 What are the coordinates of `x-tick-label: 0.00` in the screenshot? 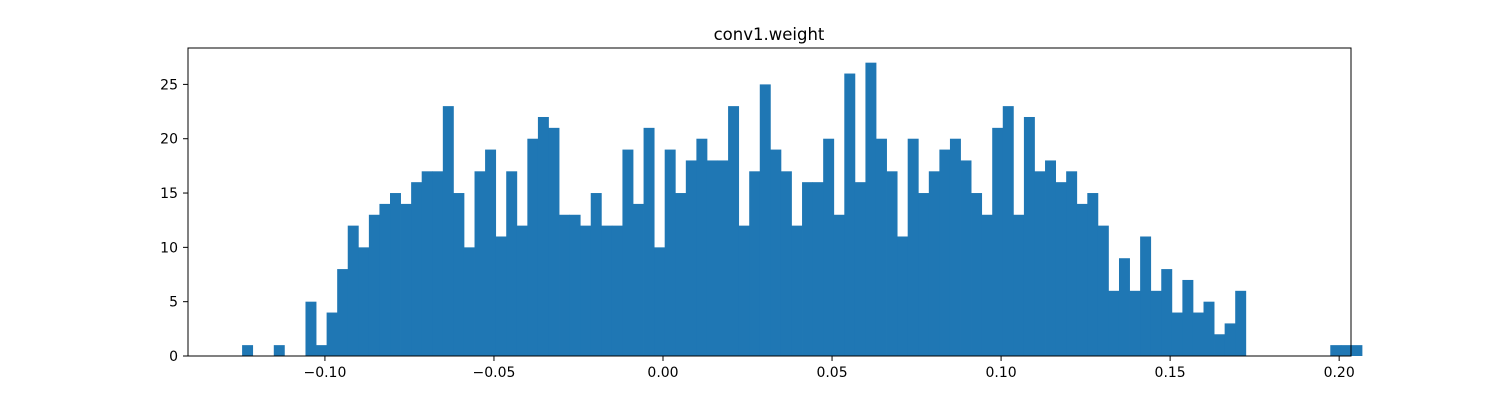 It's located at (662, 373).